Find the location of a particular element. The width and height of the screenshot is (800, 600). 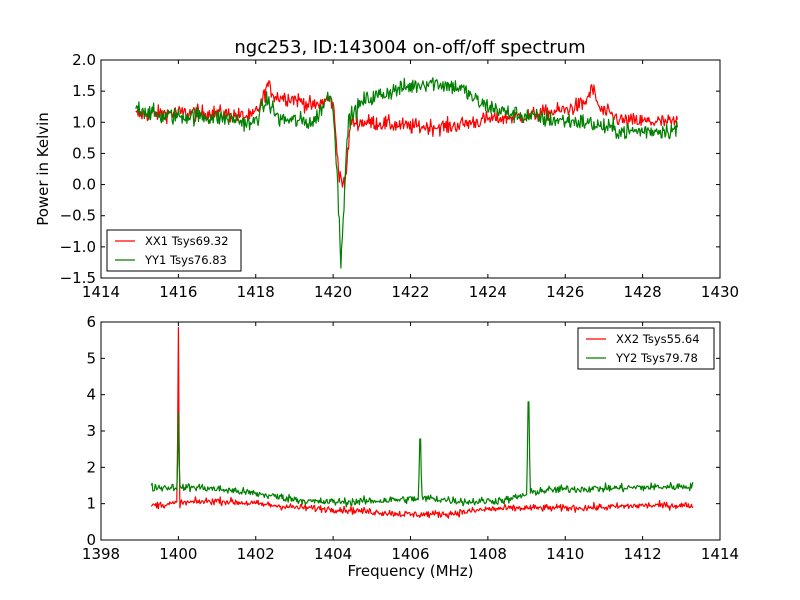

y-tick-label: 1.0 is located at coordinates (84, 122).